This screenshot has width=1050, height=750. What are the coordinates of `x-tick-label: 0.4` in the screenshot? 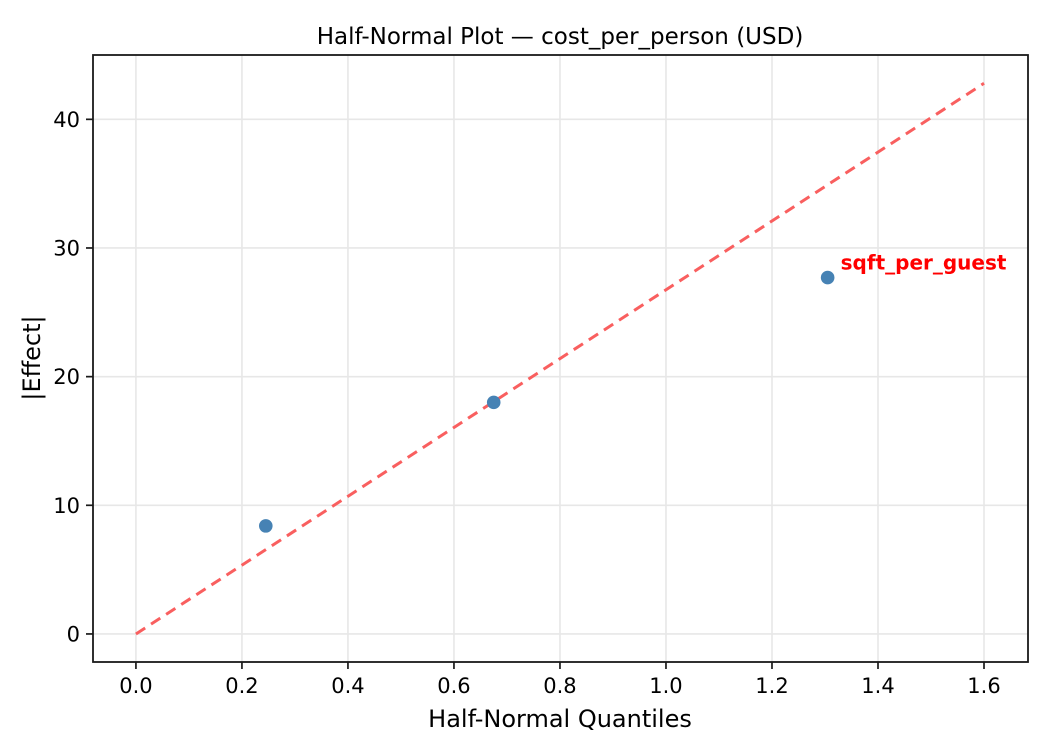 It's located at (347, 686).